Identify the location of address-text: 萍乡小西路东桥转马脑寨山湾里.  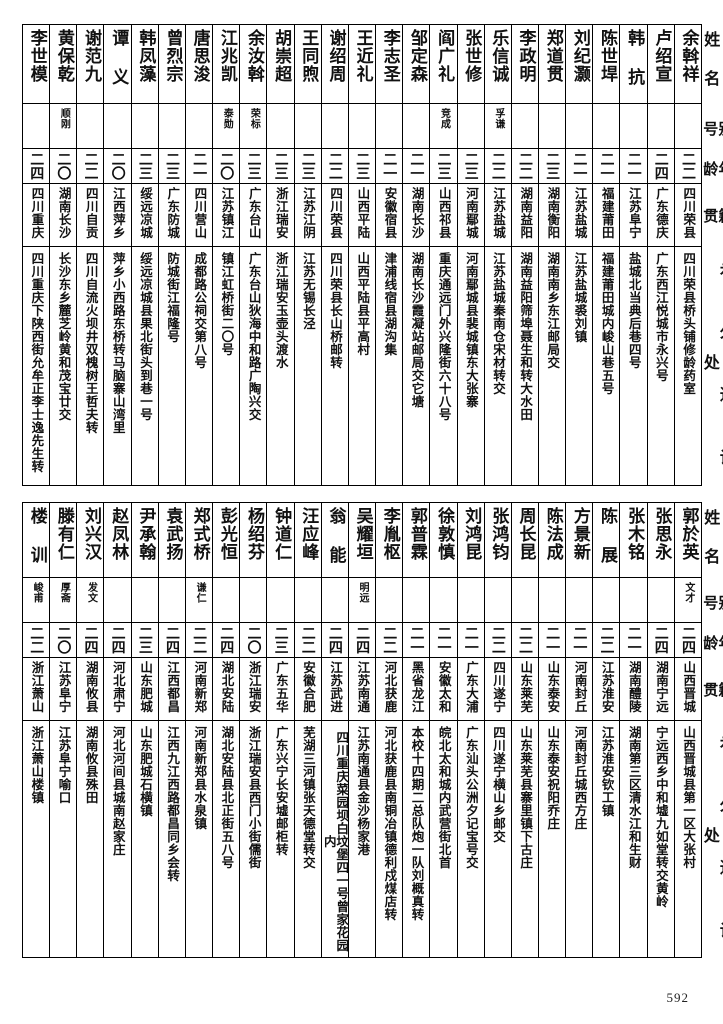
(118, 343).